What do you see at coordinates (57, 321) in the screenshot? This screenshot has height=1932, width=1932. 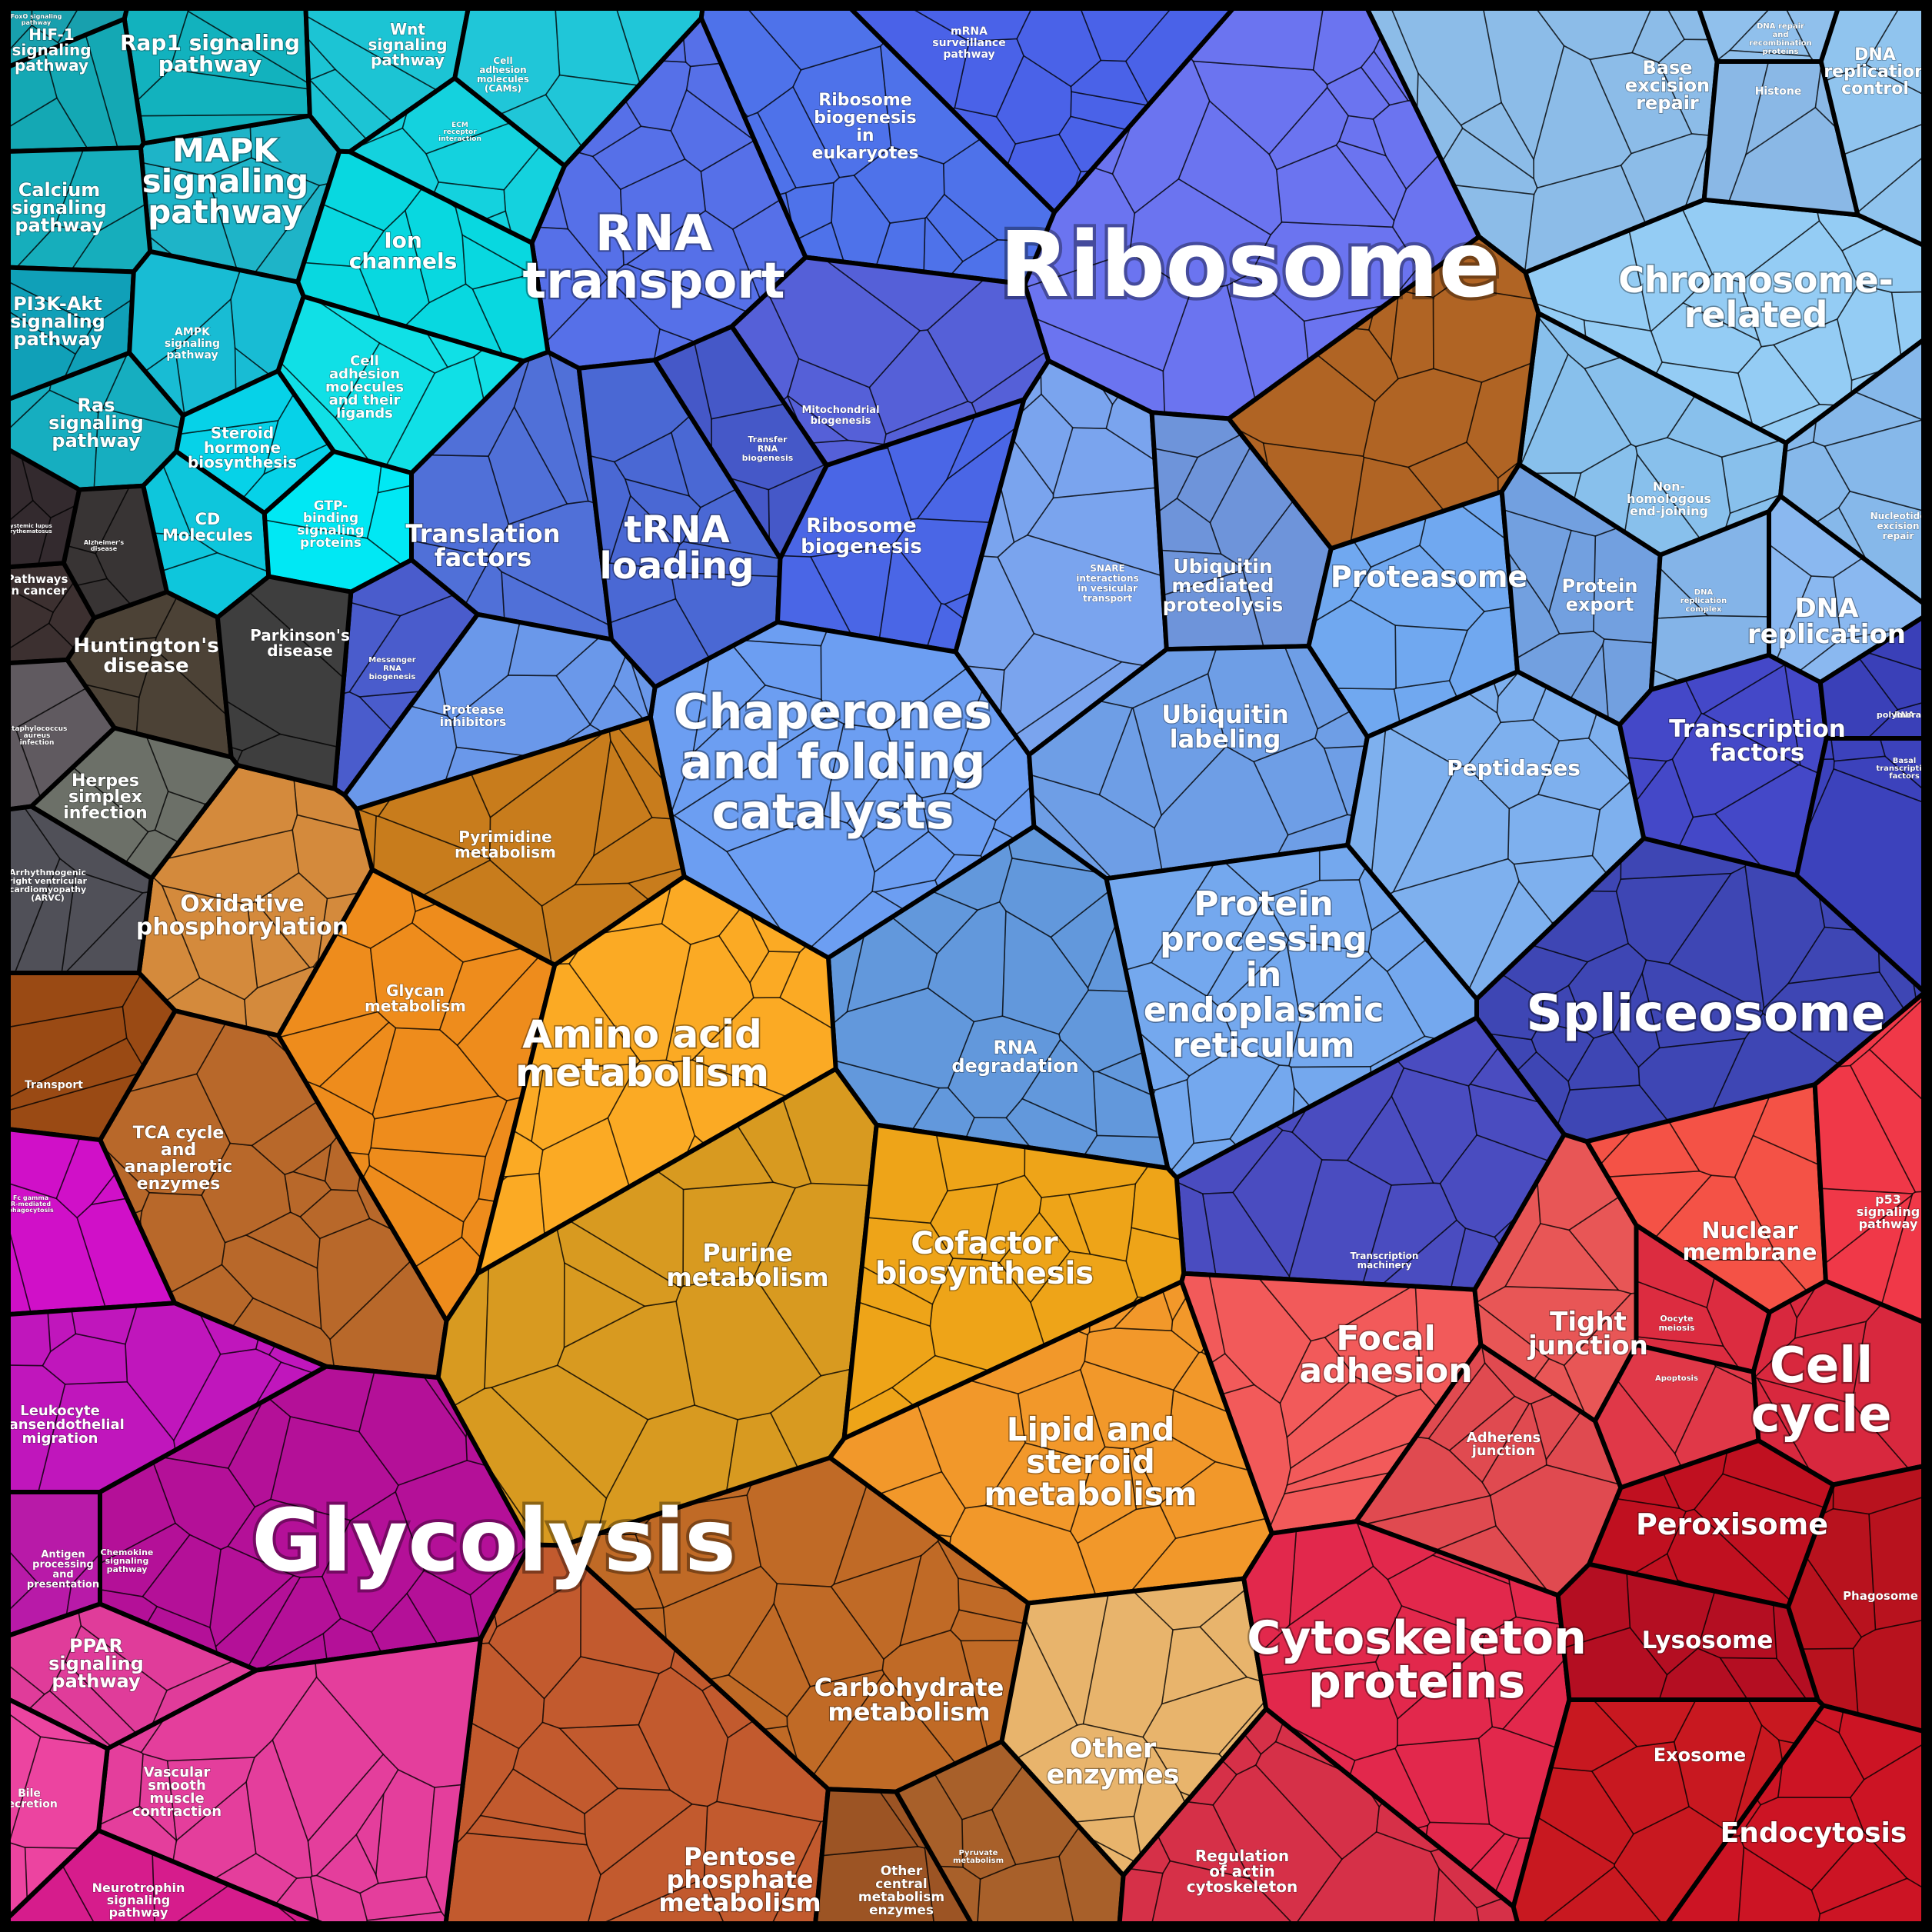 I see `label-pi3k-akt-signaling-pathway: PI3K-Akt signaling pathway` at bounding box center [57, 321].